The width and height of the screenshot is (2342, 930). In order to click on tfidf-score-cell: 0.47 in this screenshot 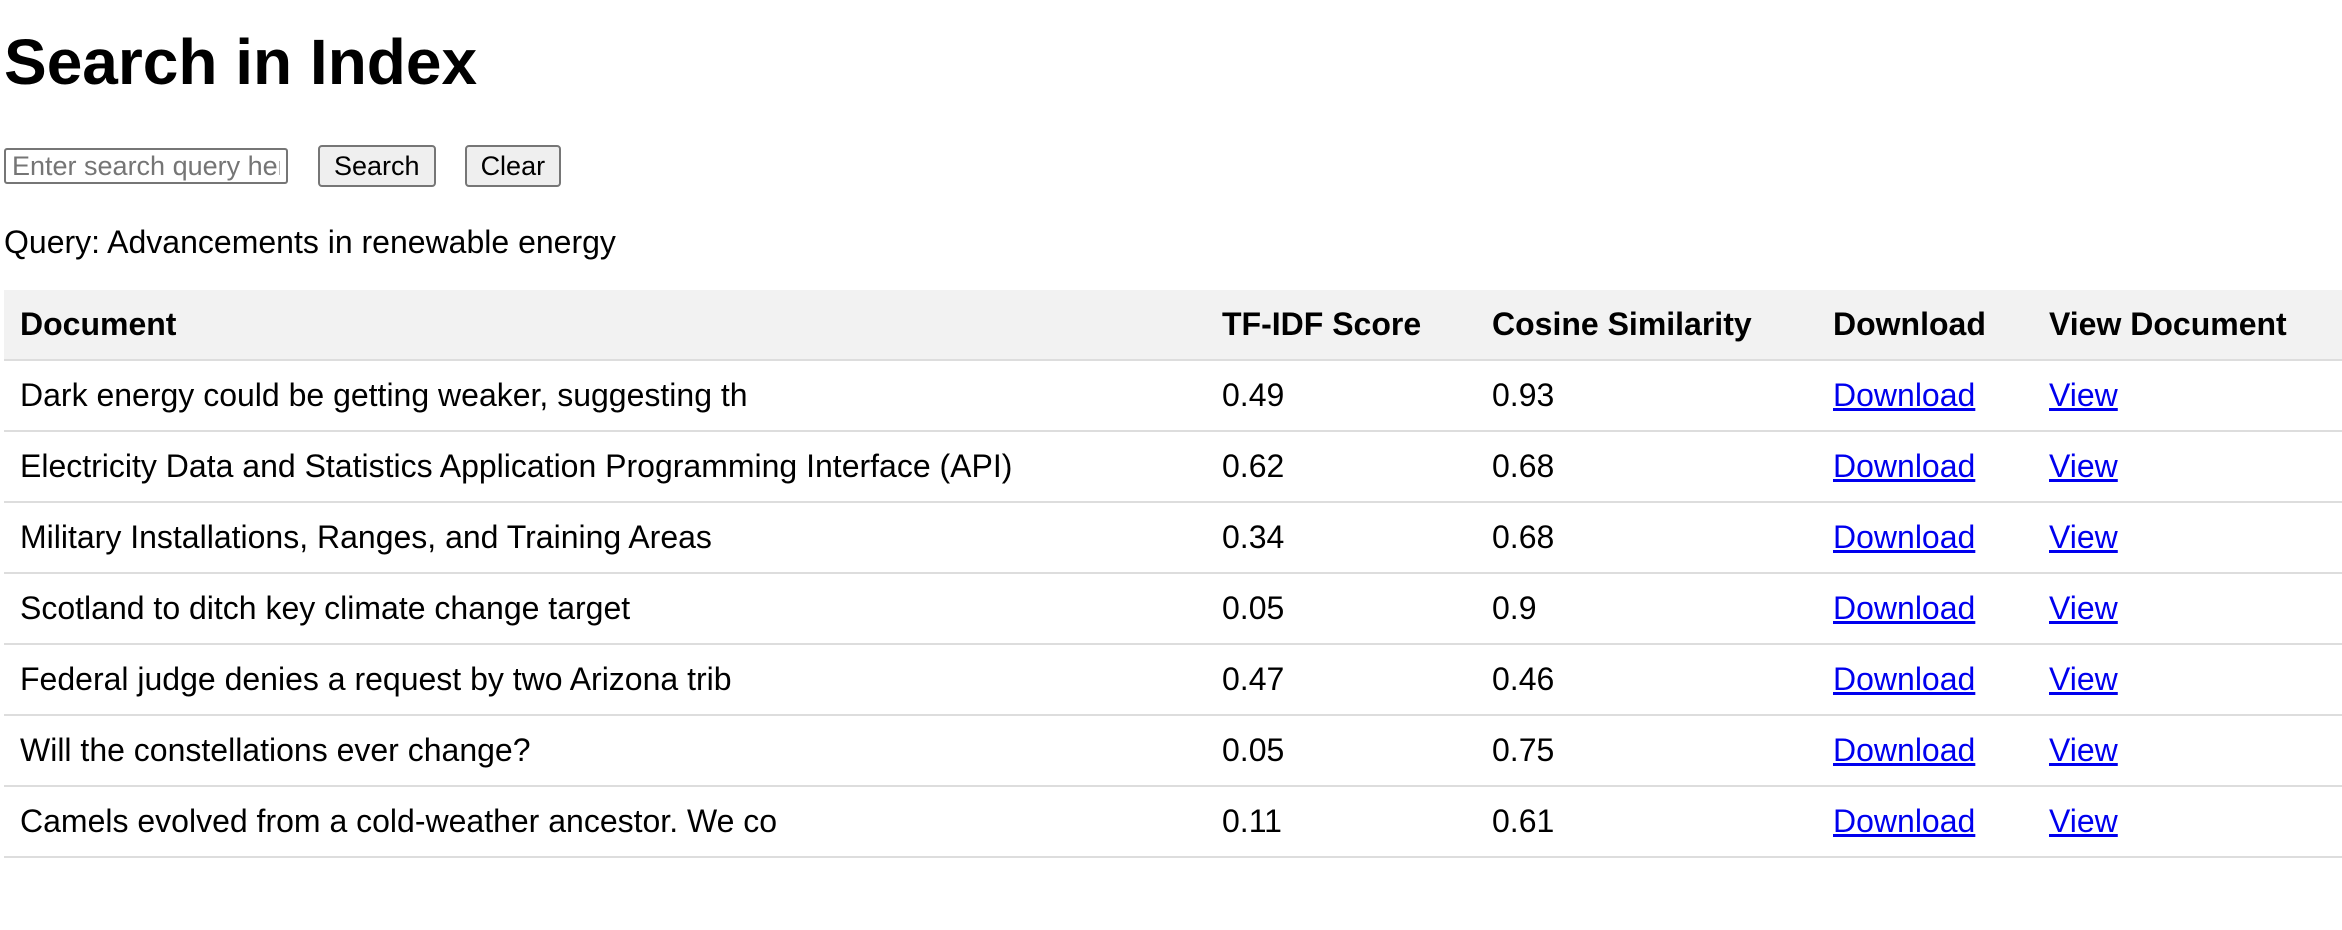, I will do `click(1341, 680)`.